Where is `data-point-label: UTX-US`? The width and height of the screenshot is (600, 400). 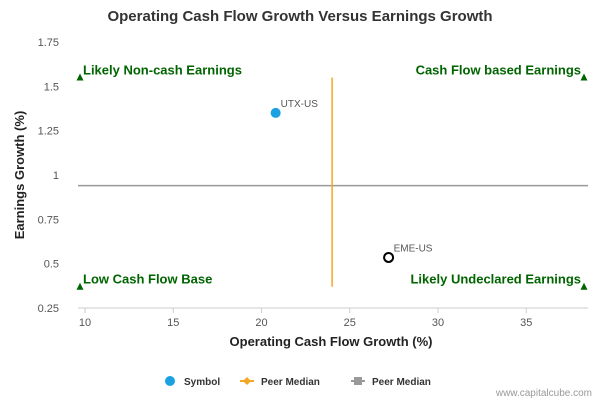
data-point-label: UTX-US is located at coordinates (300, 104).